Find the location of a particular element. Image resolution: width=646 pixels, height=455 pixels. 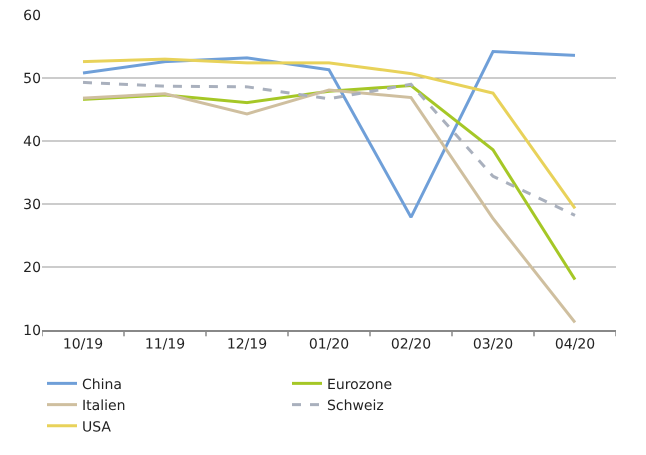

x-tick-label: 01/20 is located at coordinates (329, 344).